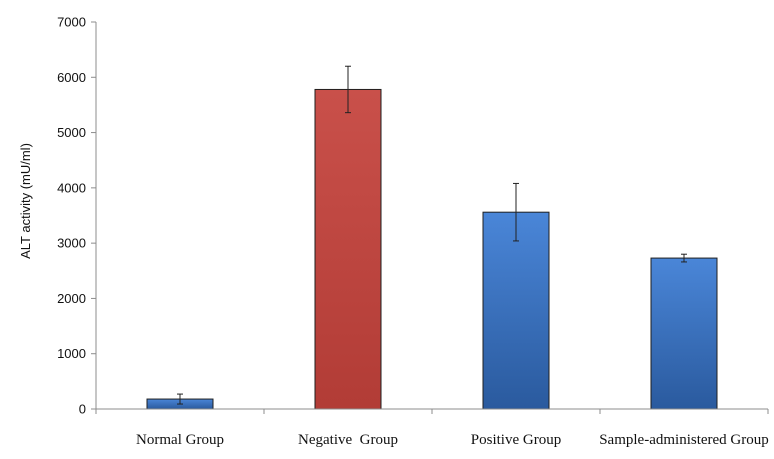  I want to click on y-axis-title: ALT activity (mU/ml), so click(25, 201).